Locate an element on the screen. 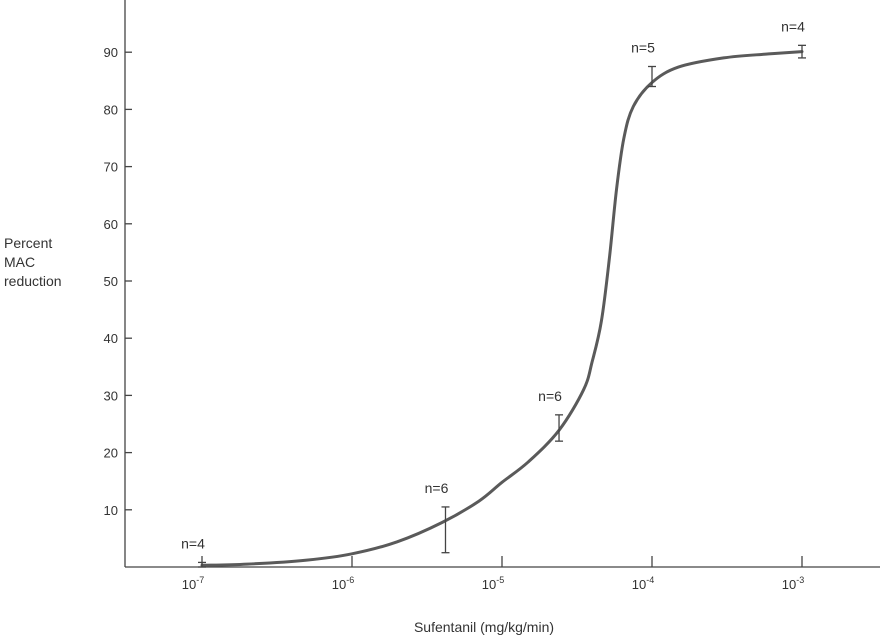  y-tick-label: 60 is located at coordinates (111, 224).